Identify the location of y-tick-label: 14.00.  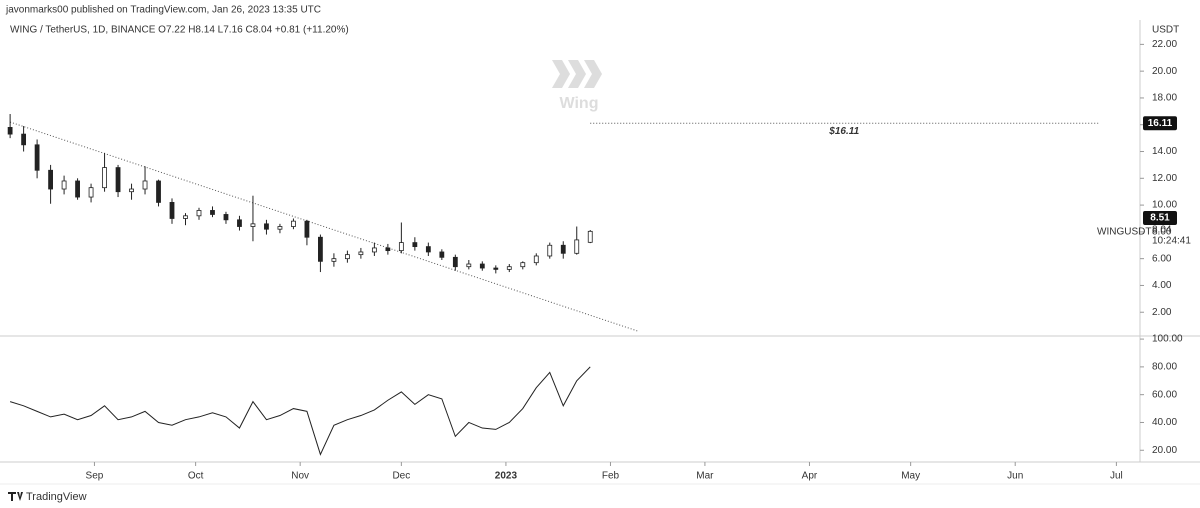
(1164, 151).